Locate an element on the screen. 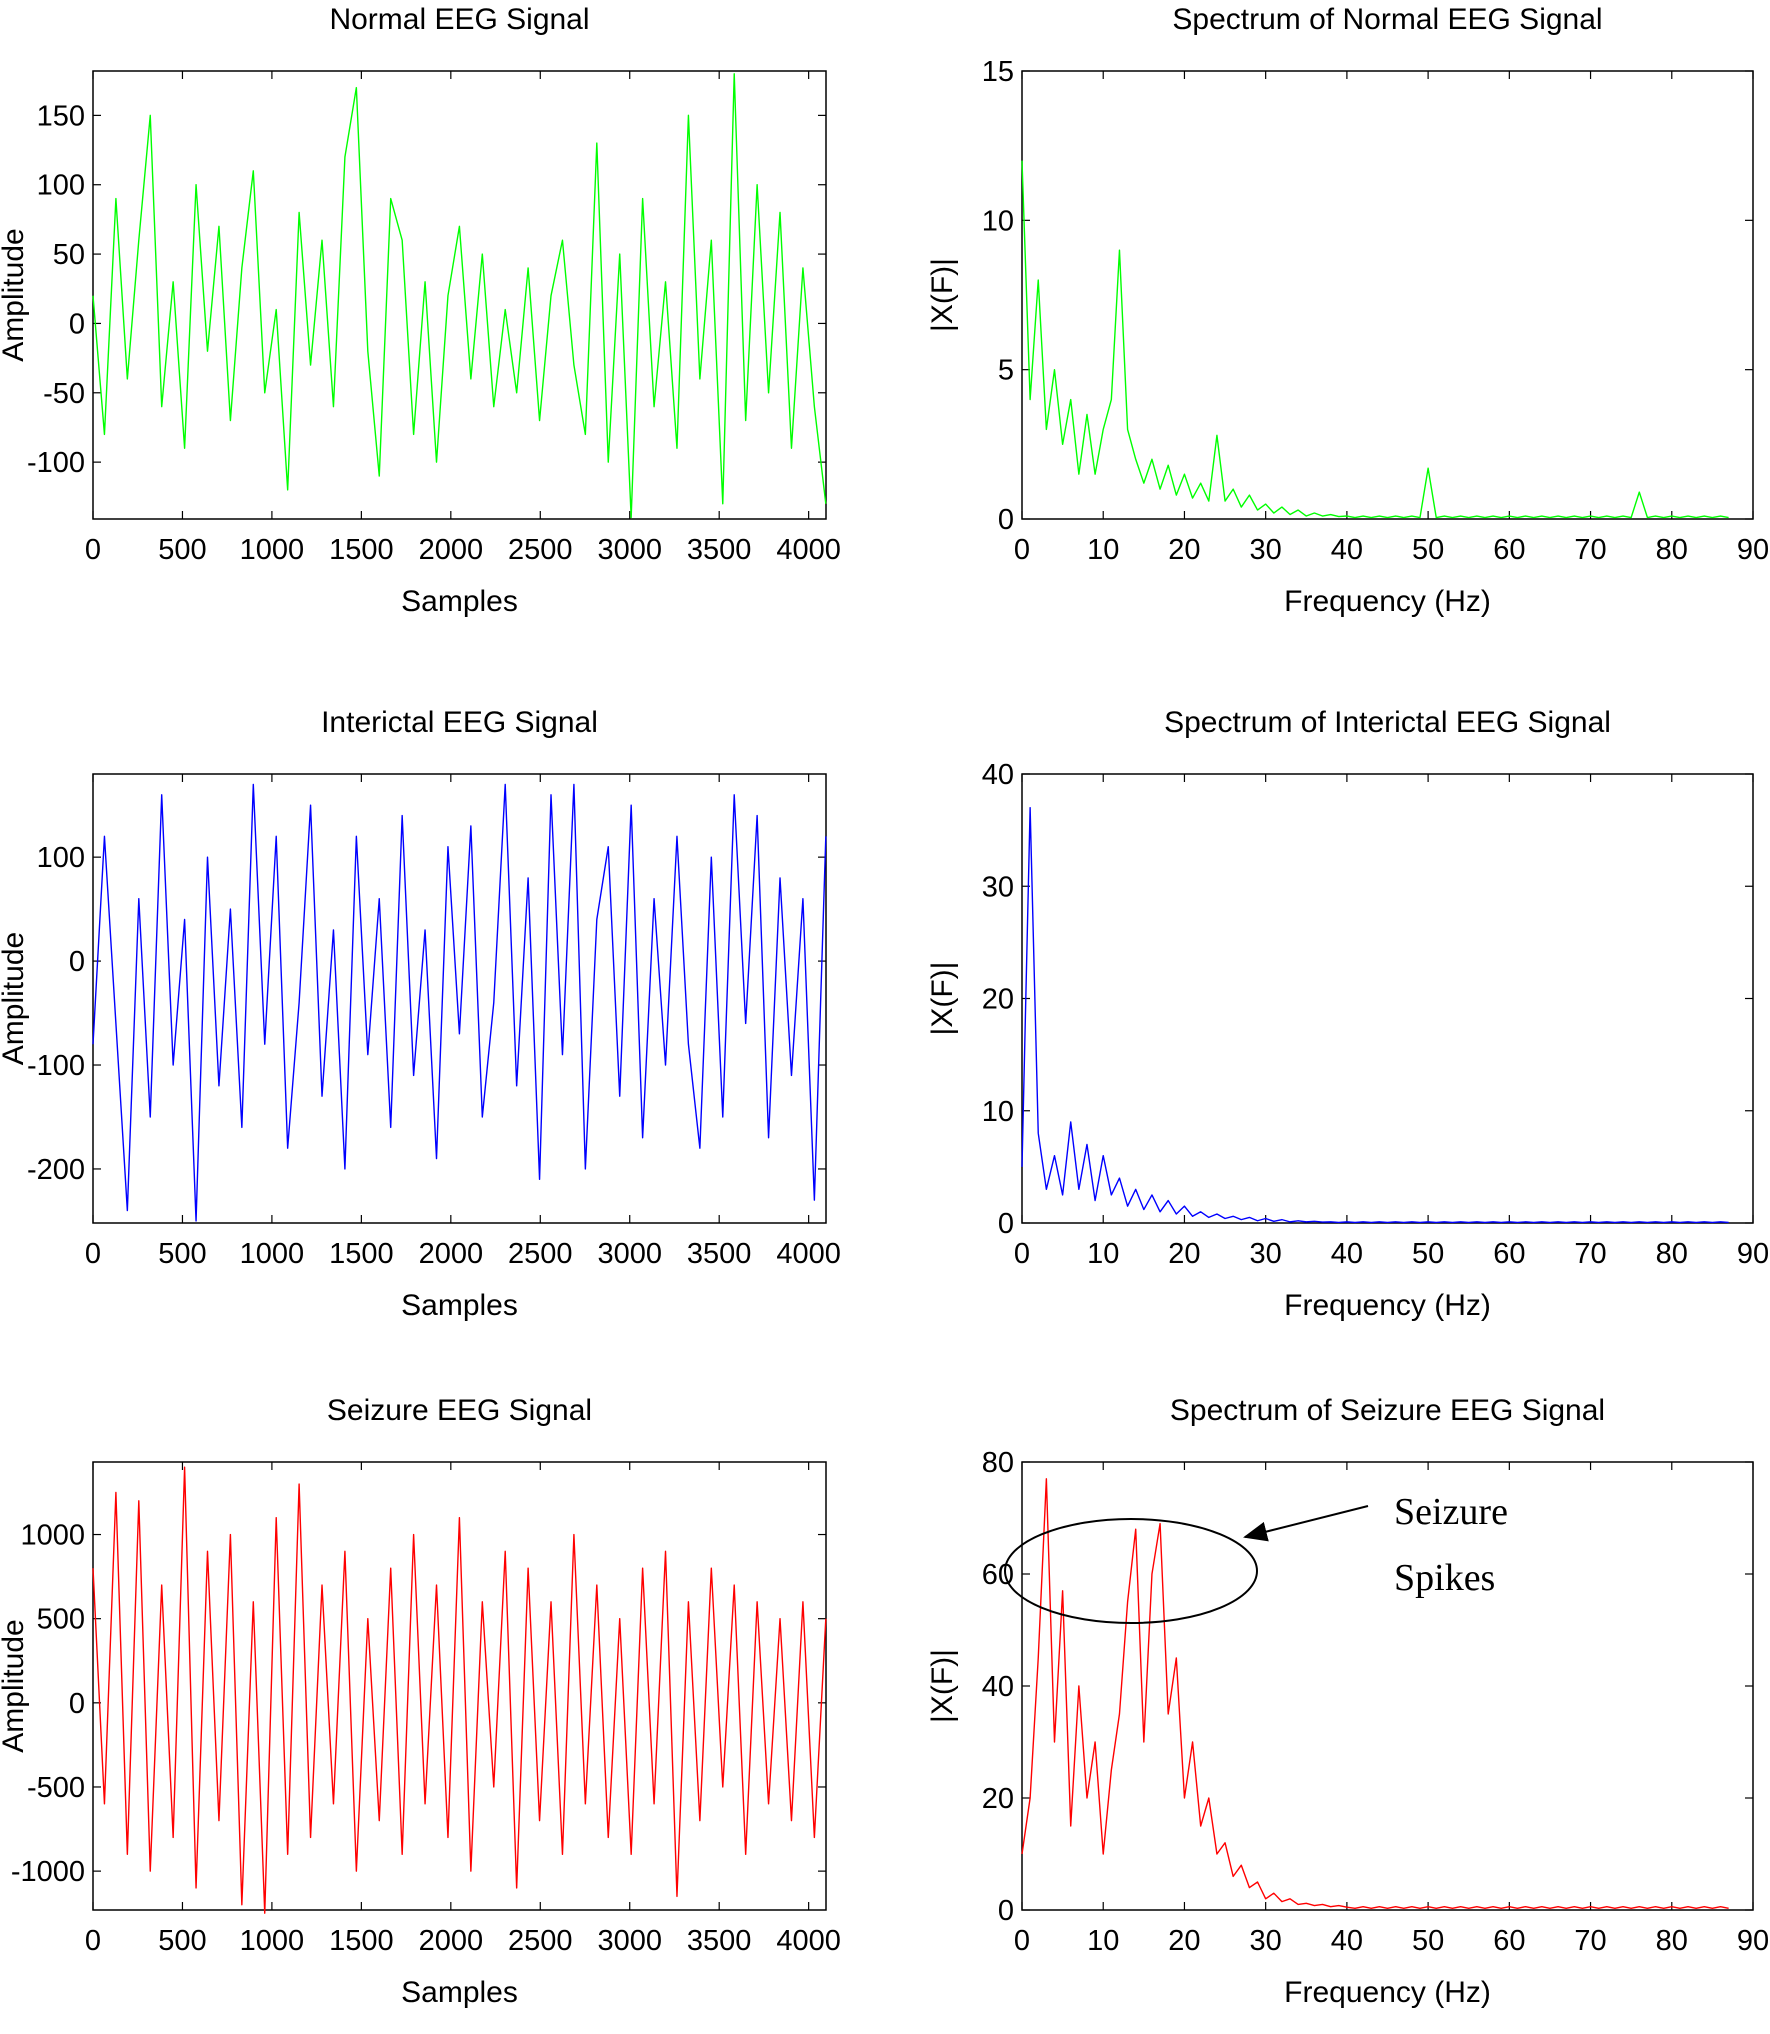 This screenshot has width=1770, height=2034. x-tick-label: 4000 is located at coordinates (808, 1254).